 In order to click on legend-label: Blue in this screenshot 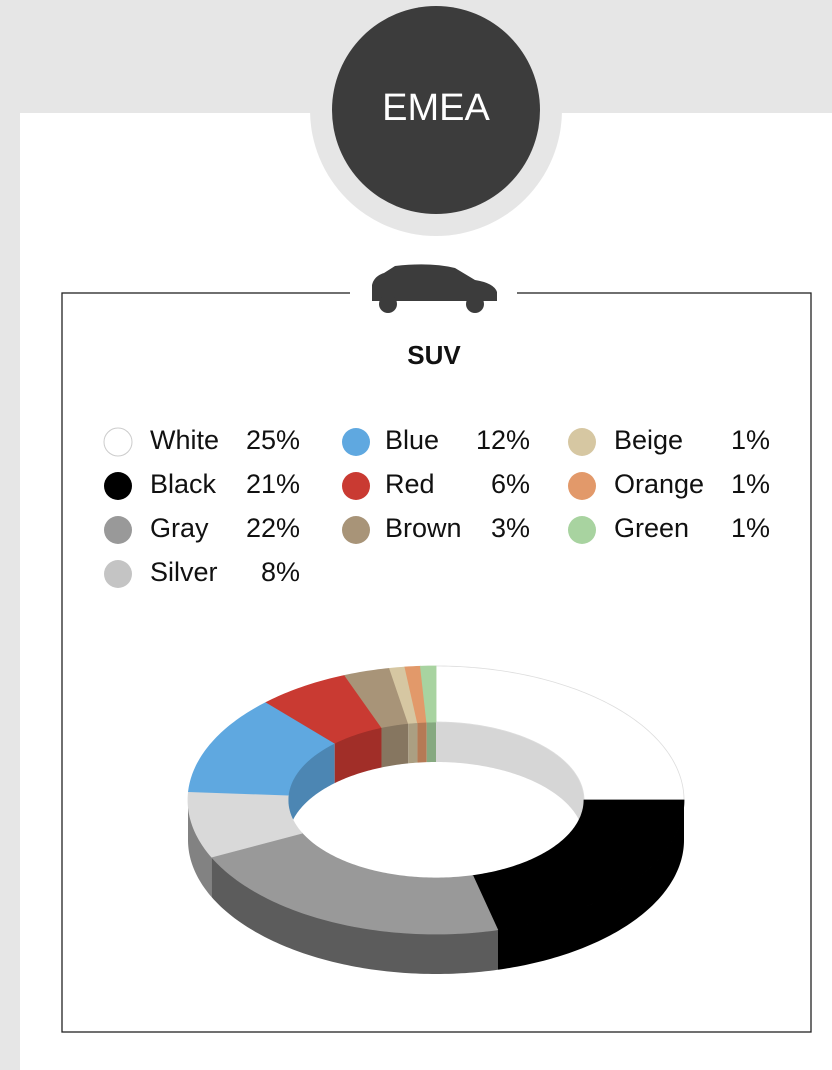, I will do `click(412, 440)`.